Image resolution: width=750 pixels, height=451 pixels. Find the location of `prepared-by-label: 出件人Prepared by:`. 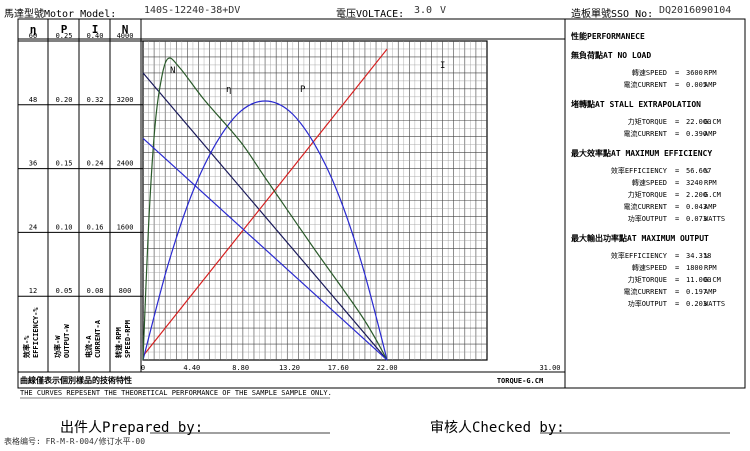

prepared-by-label: 出件人Prepared by: is located at coordinates (132, 428).